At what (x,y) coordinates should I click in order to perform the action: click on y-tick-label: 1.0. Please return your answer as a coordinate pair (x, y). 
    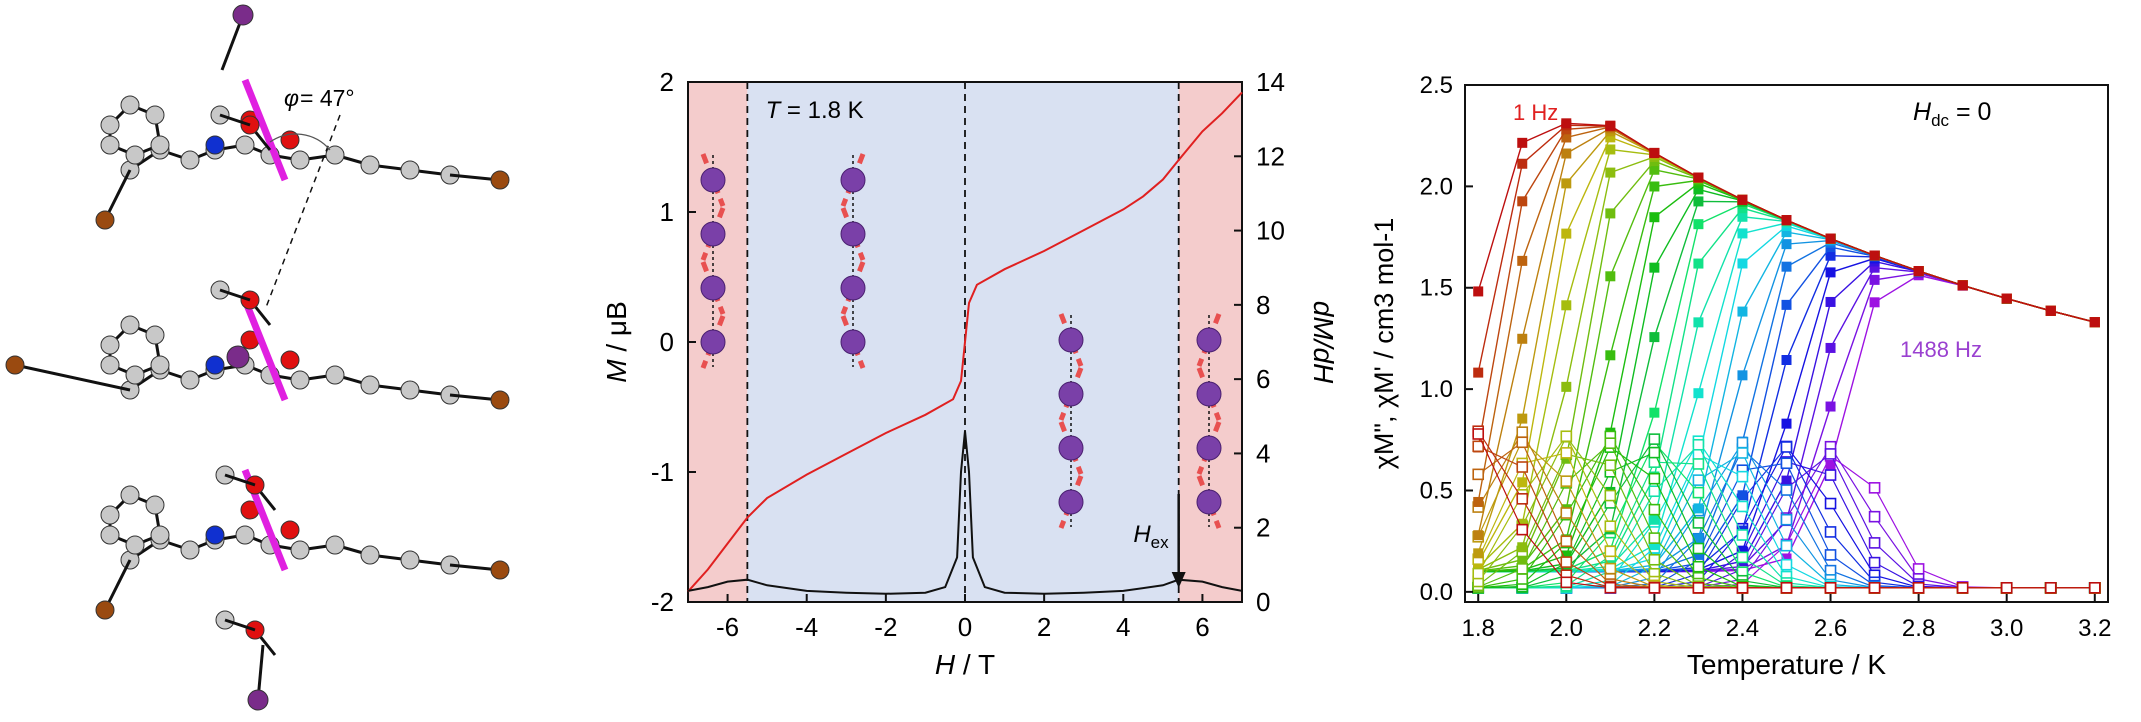
    Looking at the image, I should click on (1436, 389).